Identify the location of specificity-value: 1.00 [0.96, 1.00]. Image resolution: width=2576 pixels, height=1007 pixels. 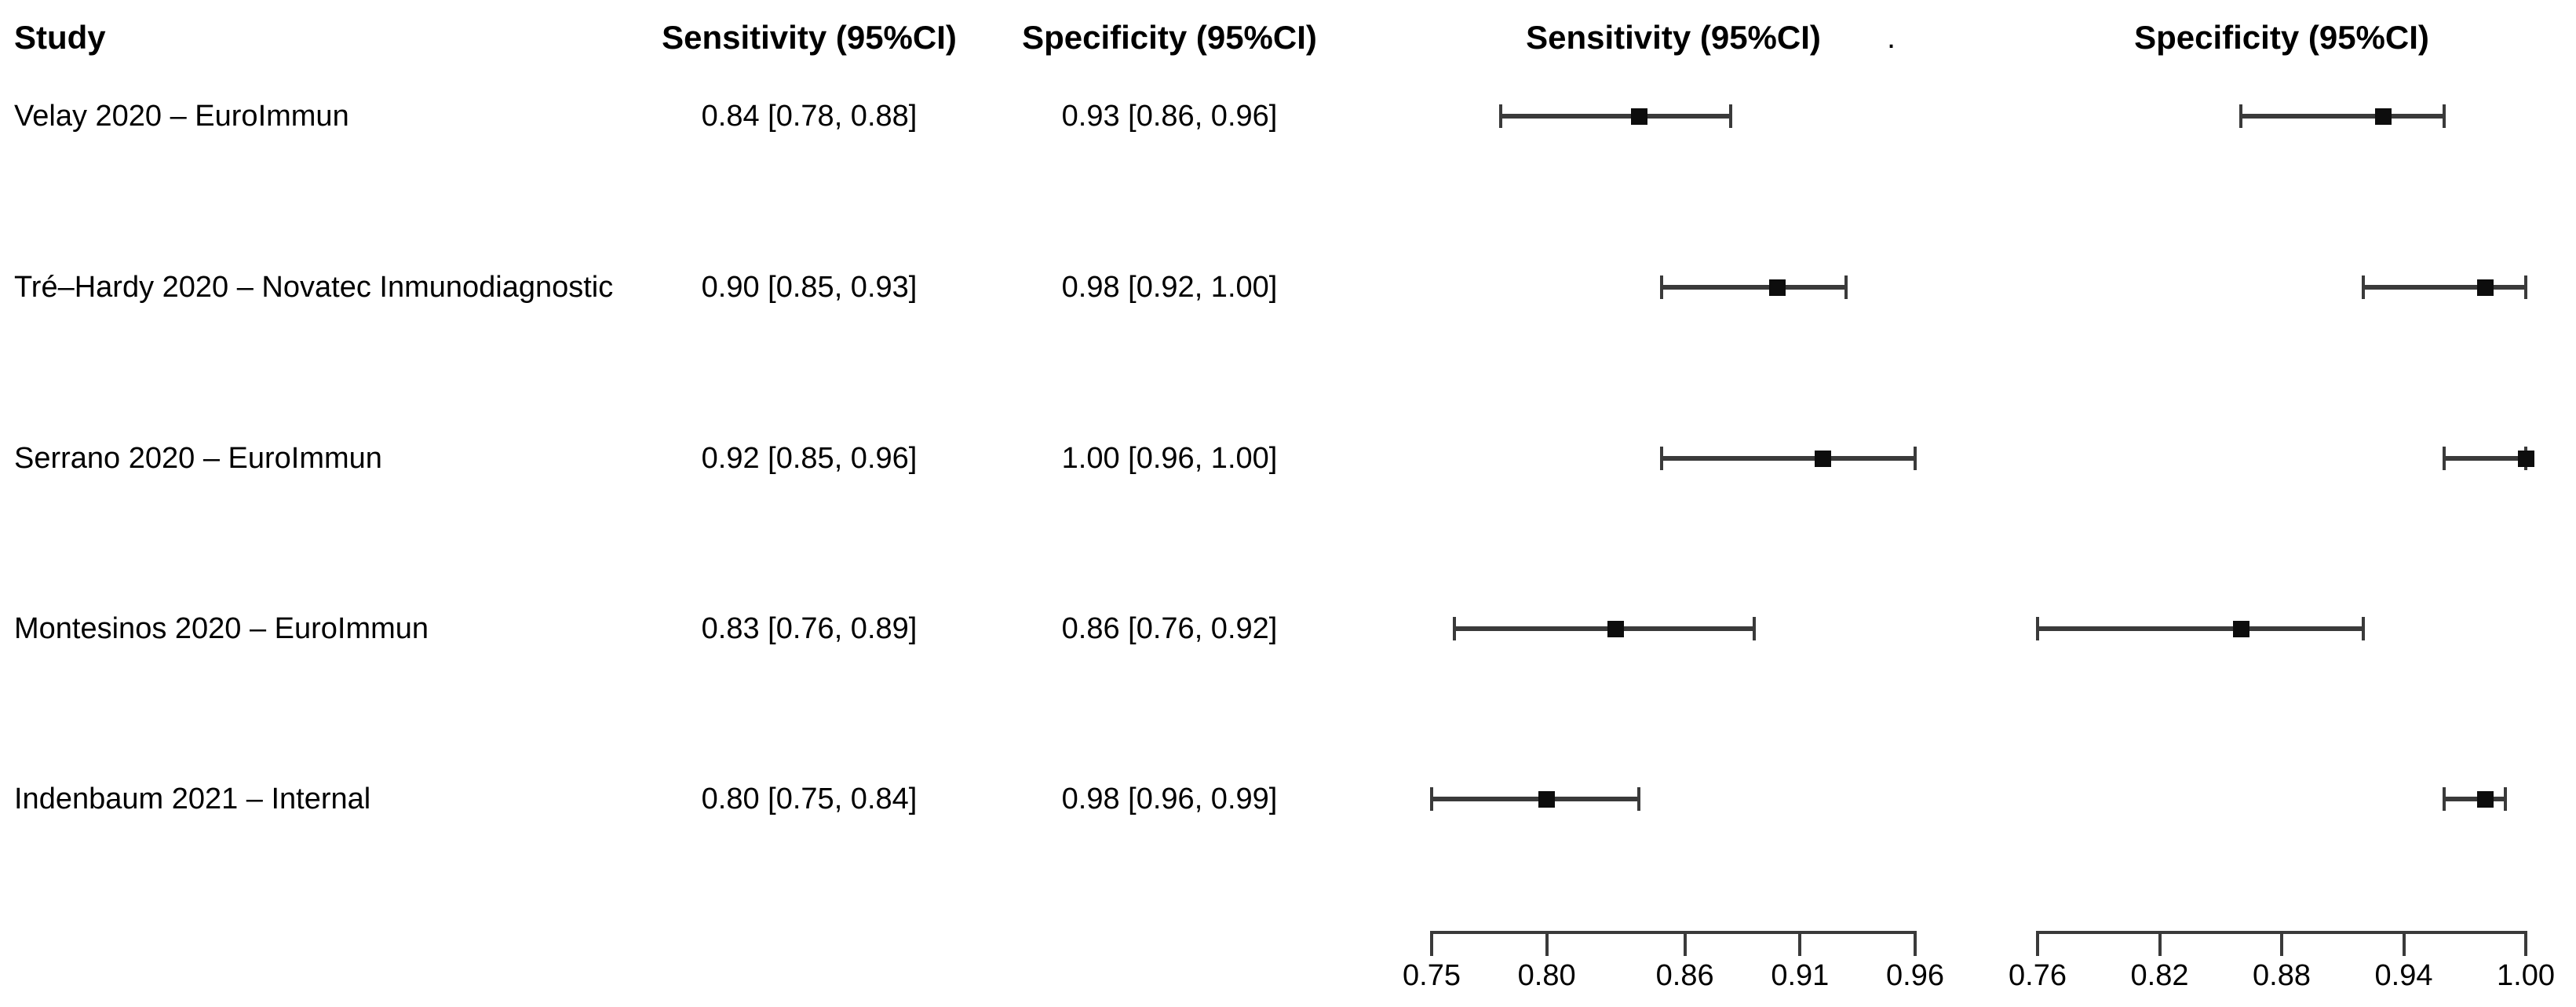
(1169, 458).